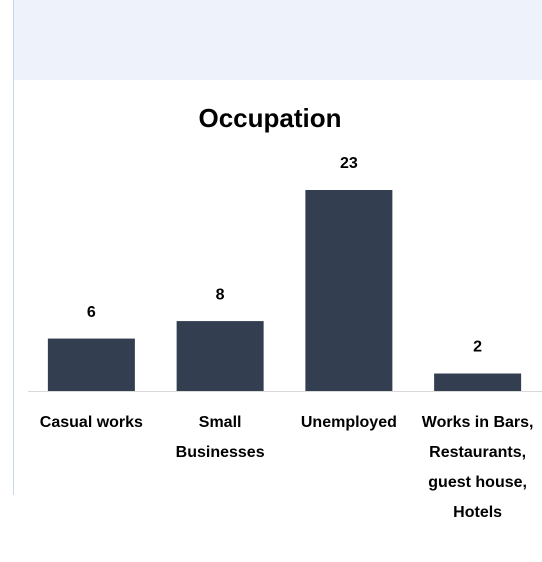  Describe the element at coordinates (220, 294) in the screenshot. I see `data-label: 8` at that location.